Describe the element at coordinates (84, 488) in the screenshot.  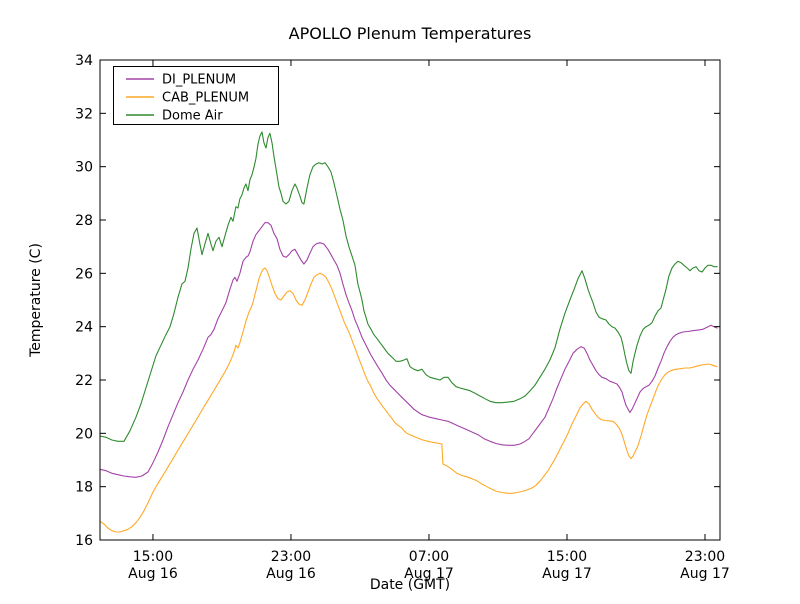
I see `y-tick-label: 18` at that location.